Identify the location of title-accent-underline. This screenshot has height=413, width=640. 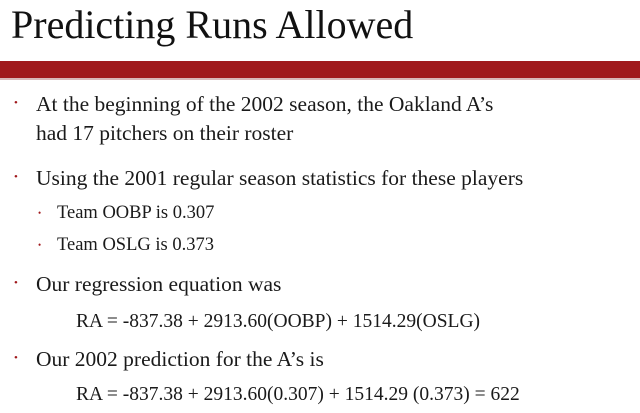
(320, 79).